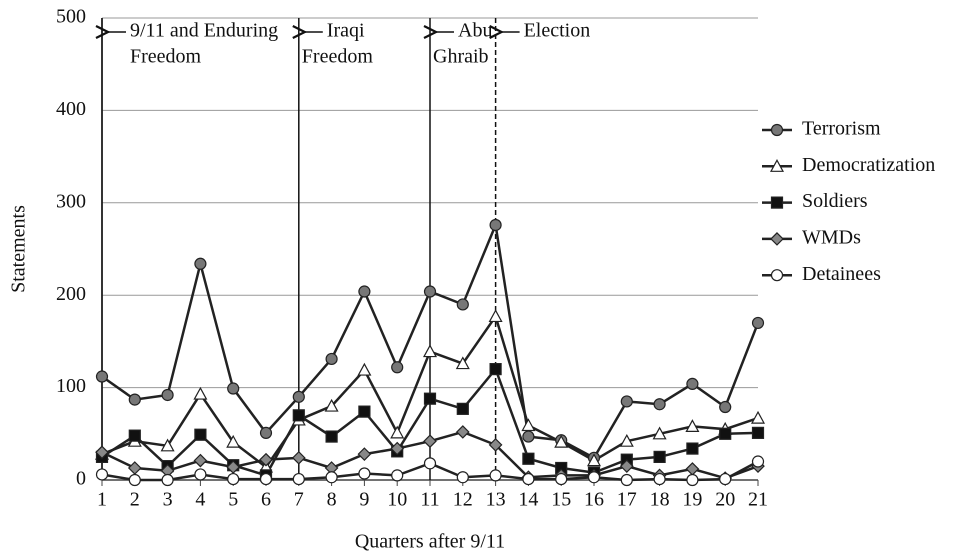  What do you see at coordinates (364, 500) in the screenshot?
I see `x-tick-label: 9` at bounding box center [364, 500].